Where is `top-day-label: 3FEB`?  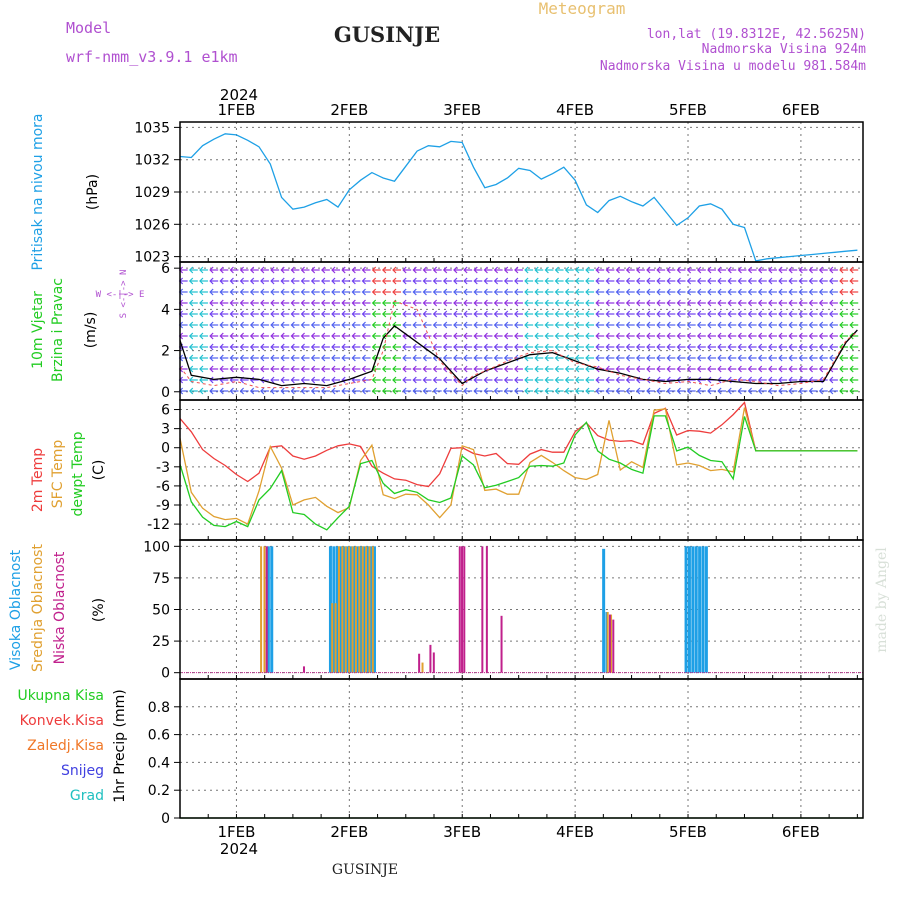
top-day-label: 3FEB is located at coordinates (462, 110).